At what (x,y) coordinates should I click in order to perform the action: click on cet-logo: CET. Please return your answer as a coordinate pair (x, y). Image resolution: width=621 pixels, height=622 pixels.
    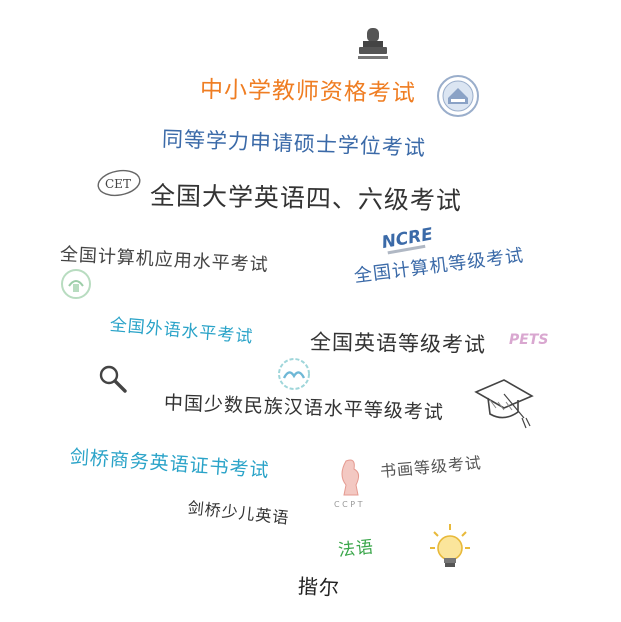
    Looking at the image, I should click on (119, 183).